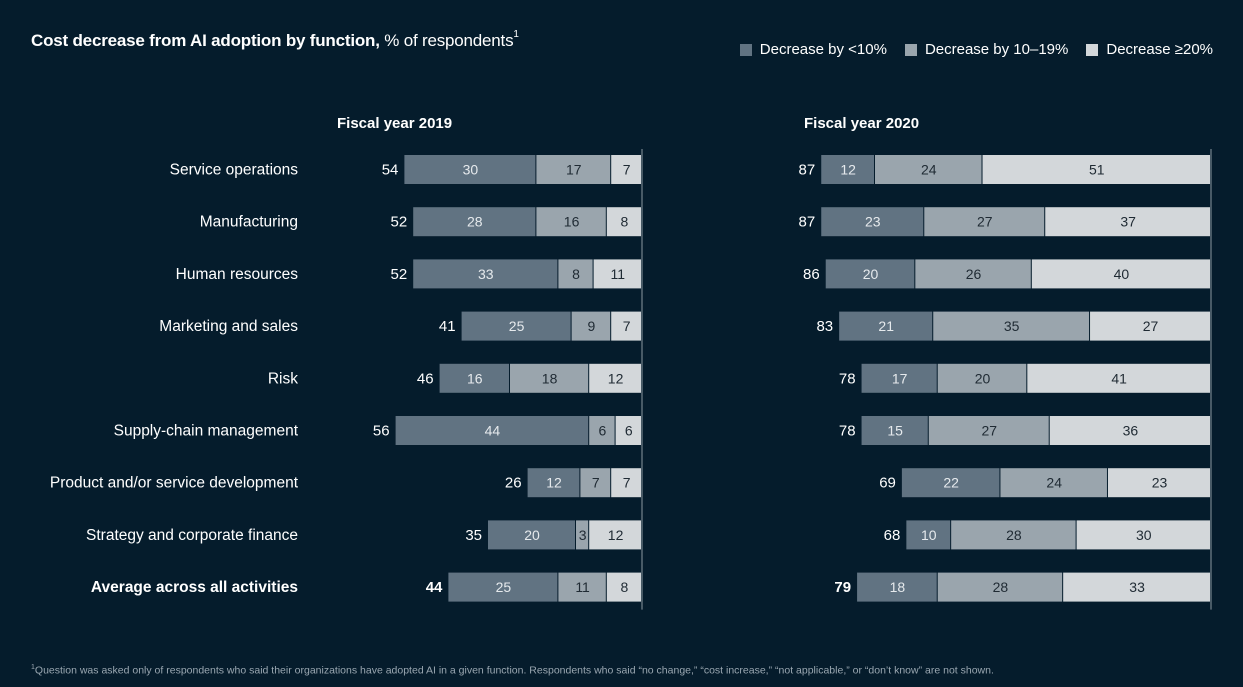 The height and width of the screenshot is (687, 1243). Describe the element at coordinates (425, 378) in the screenshot. I see `total-label-fiscal-year-2019: 46` at that location.